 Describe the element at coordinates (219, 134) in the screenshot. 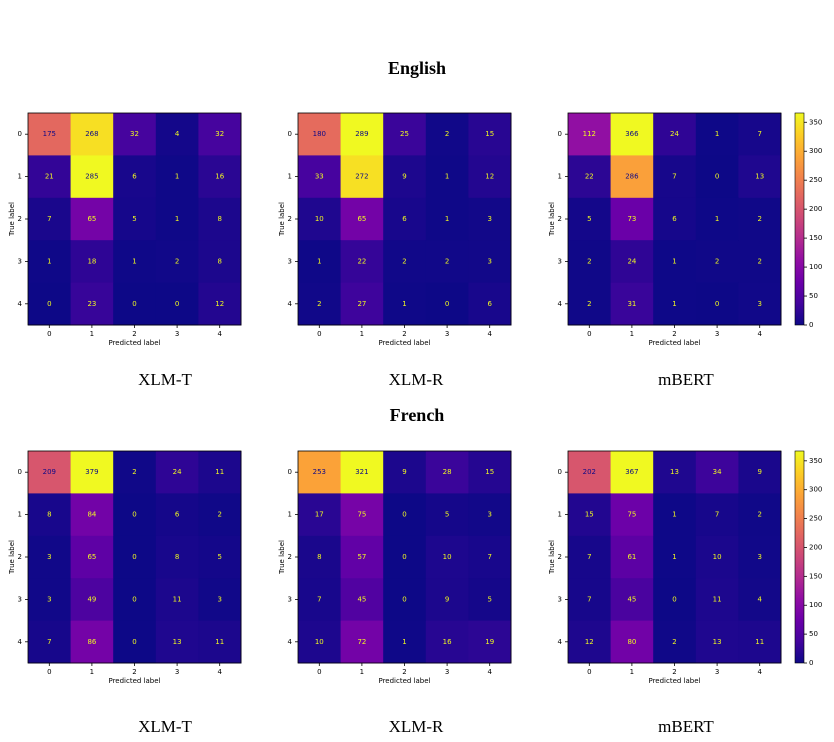

I see `cell-label: 32` at that location.